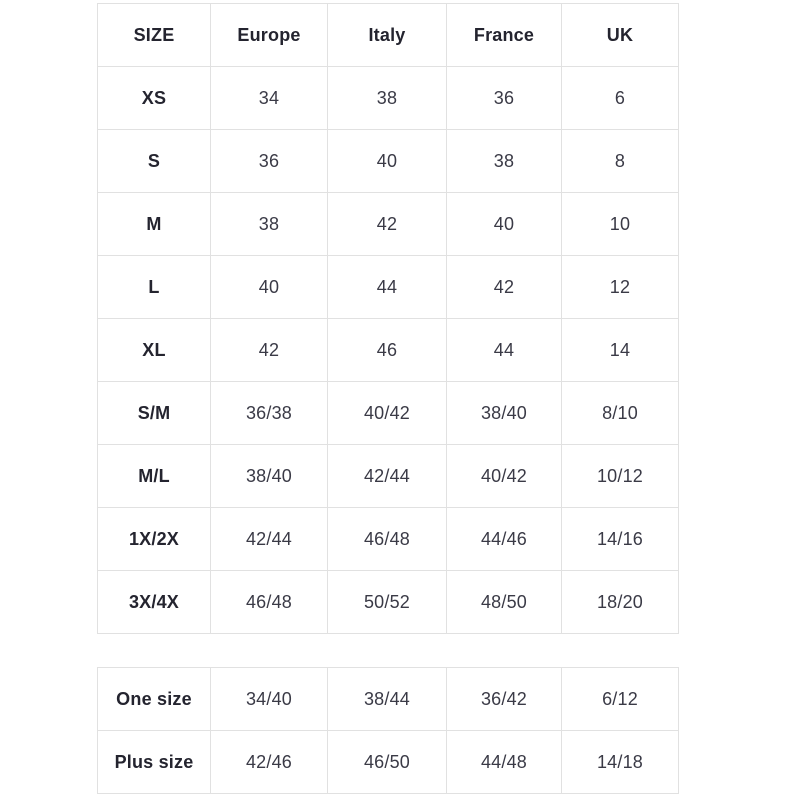 The image size is (800, 800). I want to click on table-cell: 18/20, so click(620, 602).